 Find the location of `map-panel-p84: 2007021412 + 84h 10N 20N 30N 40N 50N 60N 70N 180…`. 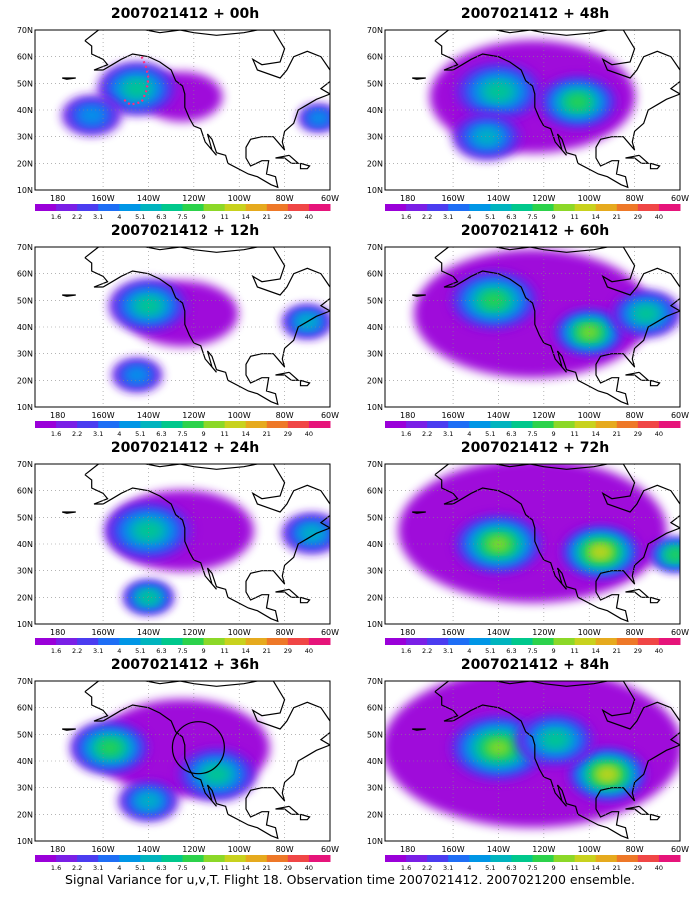

map-panel-p84: 2007021412 + 84h 10N 20N 30N 40N 50N 60N 70N 180… is located at coordinates (532, 763).